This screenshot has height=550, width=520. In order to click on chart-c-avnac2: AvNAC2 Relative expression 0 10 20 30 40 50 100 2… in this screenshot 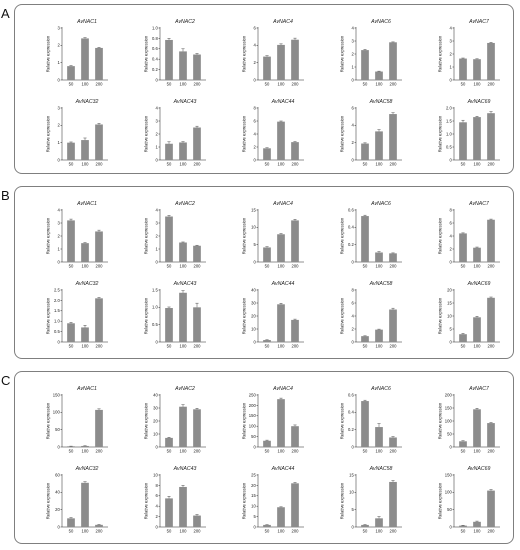, I will do `click(175, 420)`.